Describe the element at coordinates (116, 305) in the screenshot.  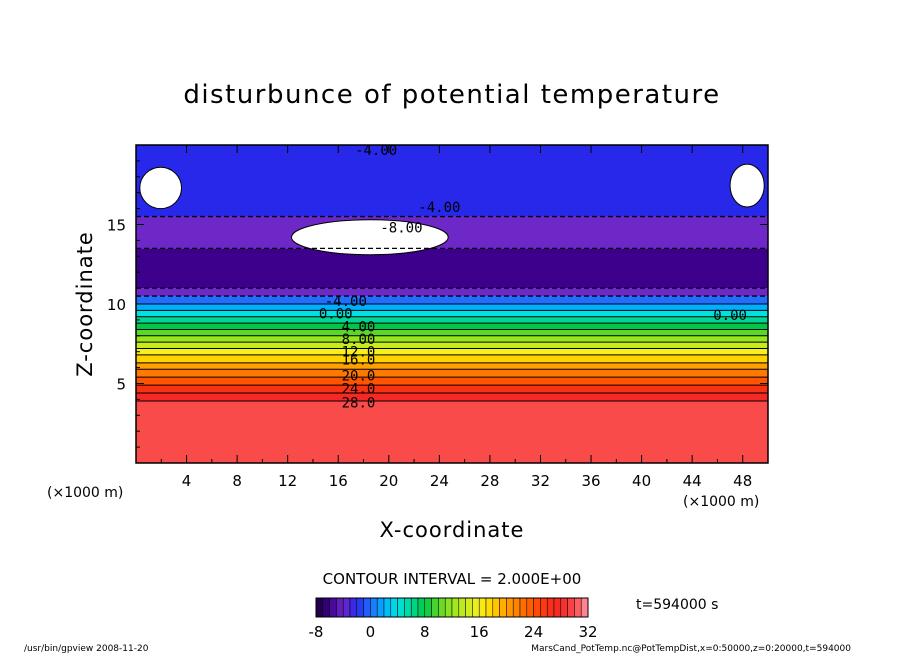
I see `y-tick-label: 10` at that location.